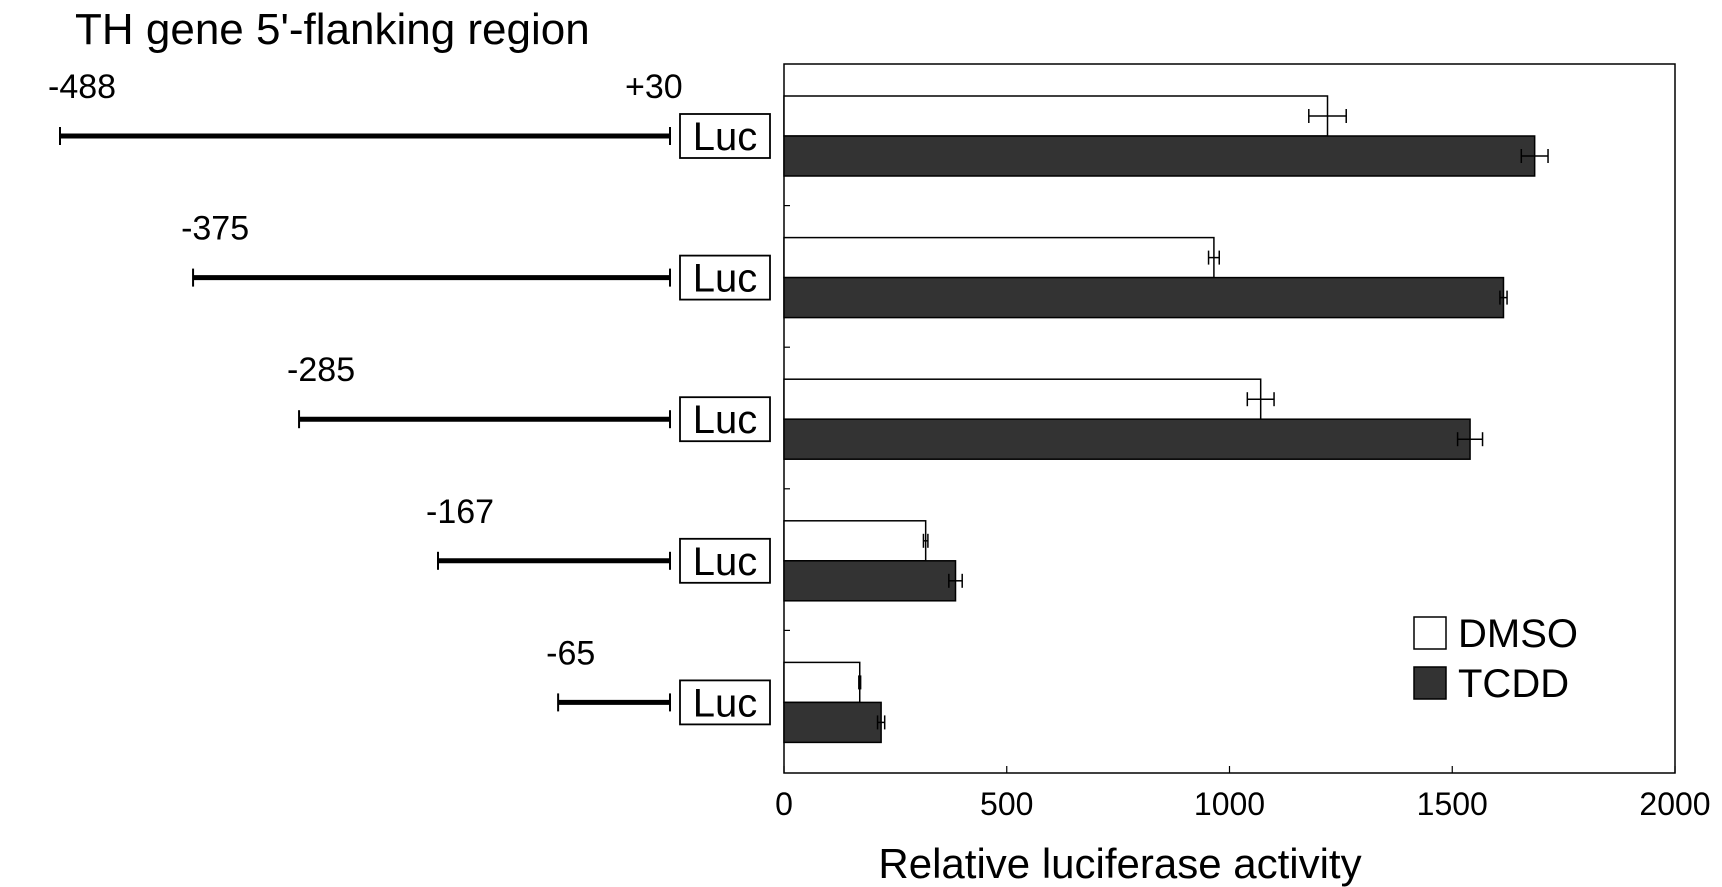  Describe the element at coordinates (321, 370) in the screenshot. I see `start-position-label: -285` at that location.